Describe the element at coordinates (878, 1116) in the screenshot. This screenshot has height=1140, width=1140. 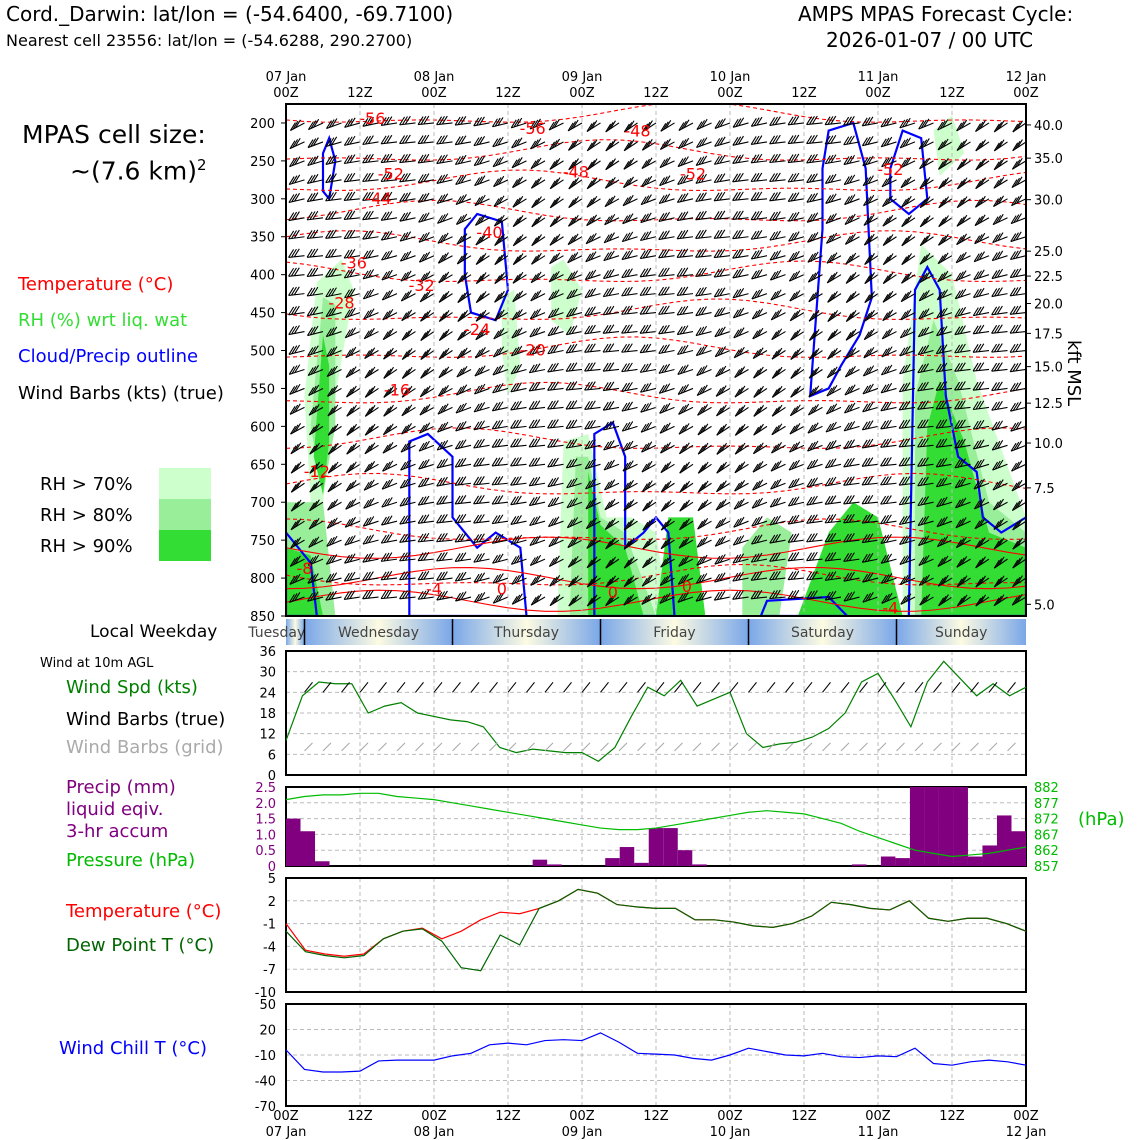
I see `bottom-hour-label: 00Z` at that location.